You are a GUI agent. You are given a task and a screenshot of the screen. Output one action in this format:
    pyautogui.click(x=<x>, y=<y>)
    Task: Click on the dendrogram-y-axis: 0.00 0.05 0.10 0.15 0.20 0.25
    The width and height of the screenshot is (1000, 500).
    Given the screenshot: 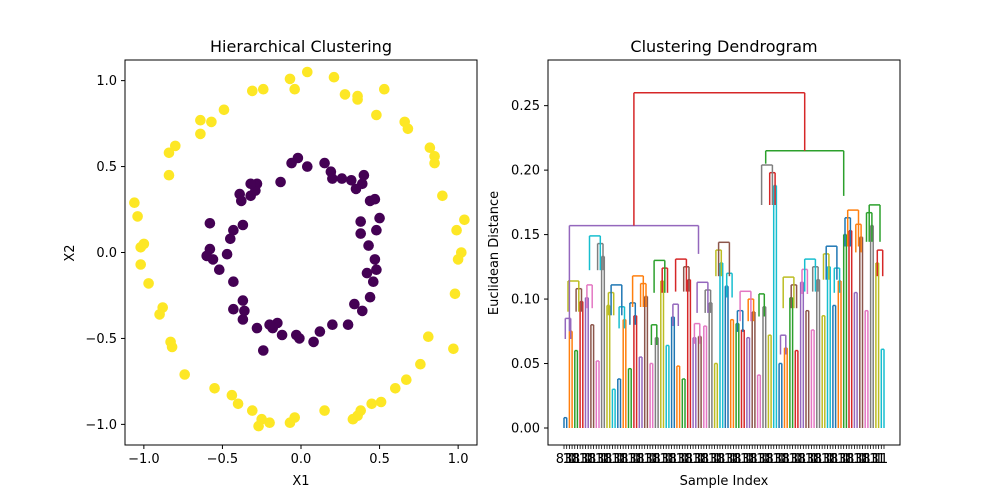 What is the action you would take?
    pyautogui.click(x=529, y=268)
    